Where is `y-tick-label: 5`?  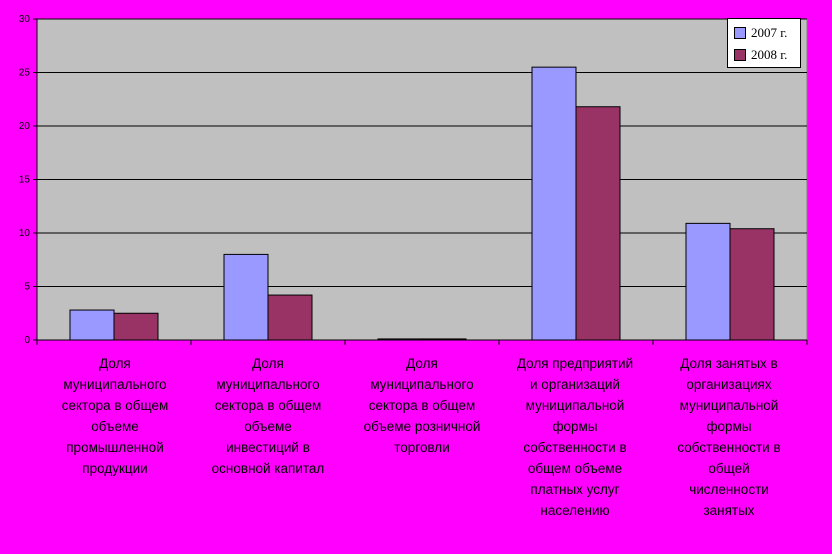 y-tick-label: 5 is located at coordinates (27, 287).